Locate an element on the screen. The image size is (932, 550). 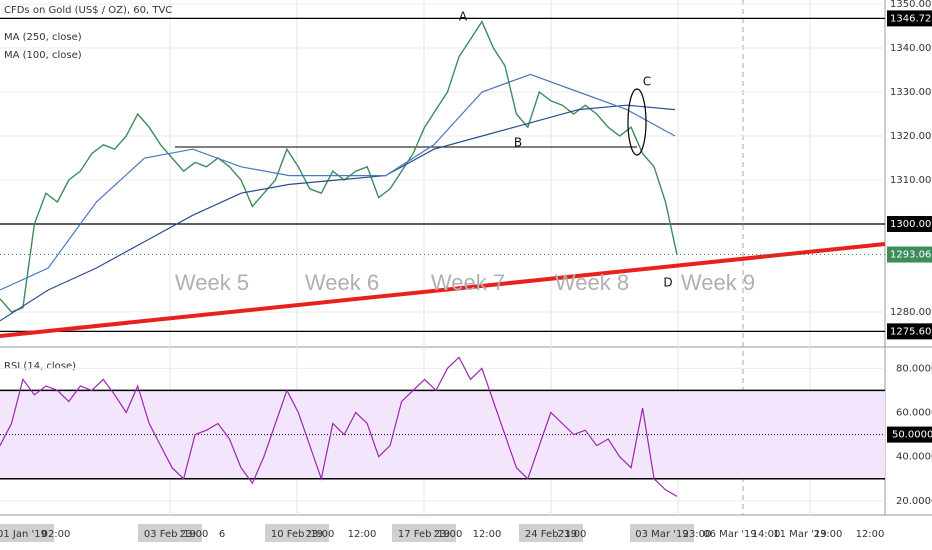
level-label: 1346.72 is located at coordinates (910, 18).